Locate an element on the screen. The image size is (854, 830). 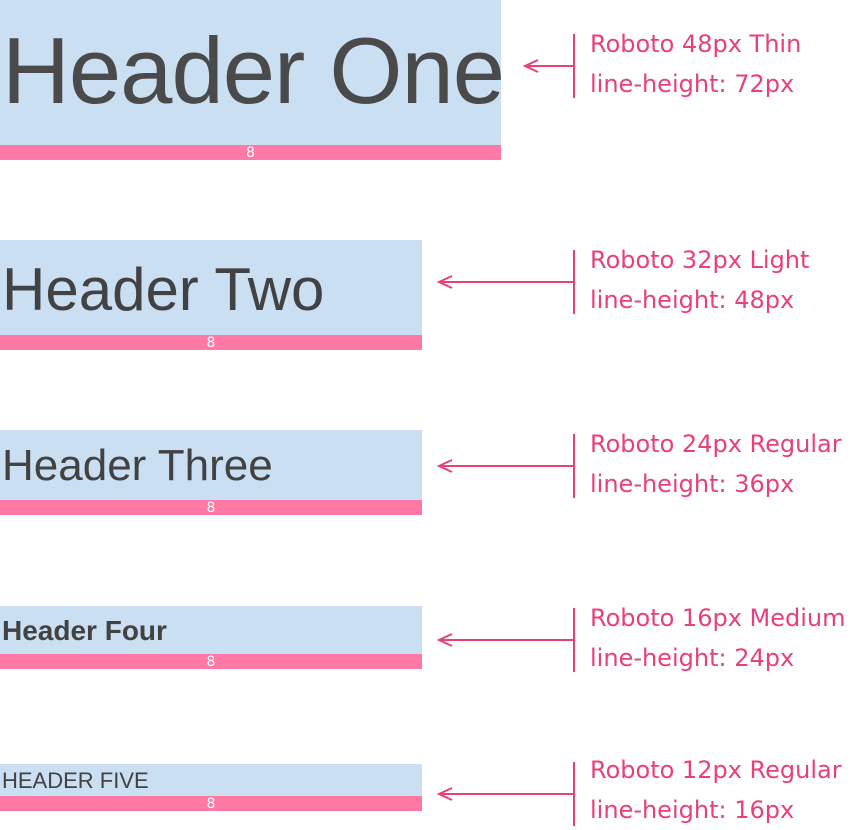
header-two-box: Header Two is located at coordinates (211, 287).